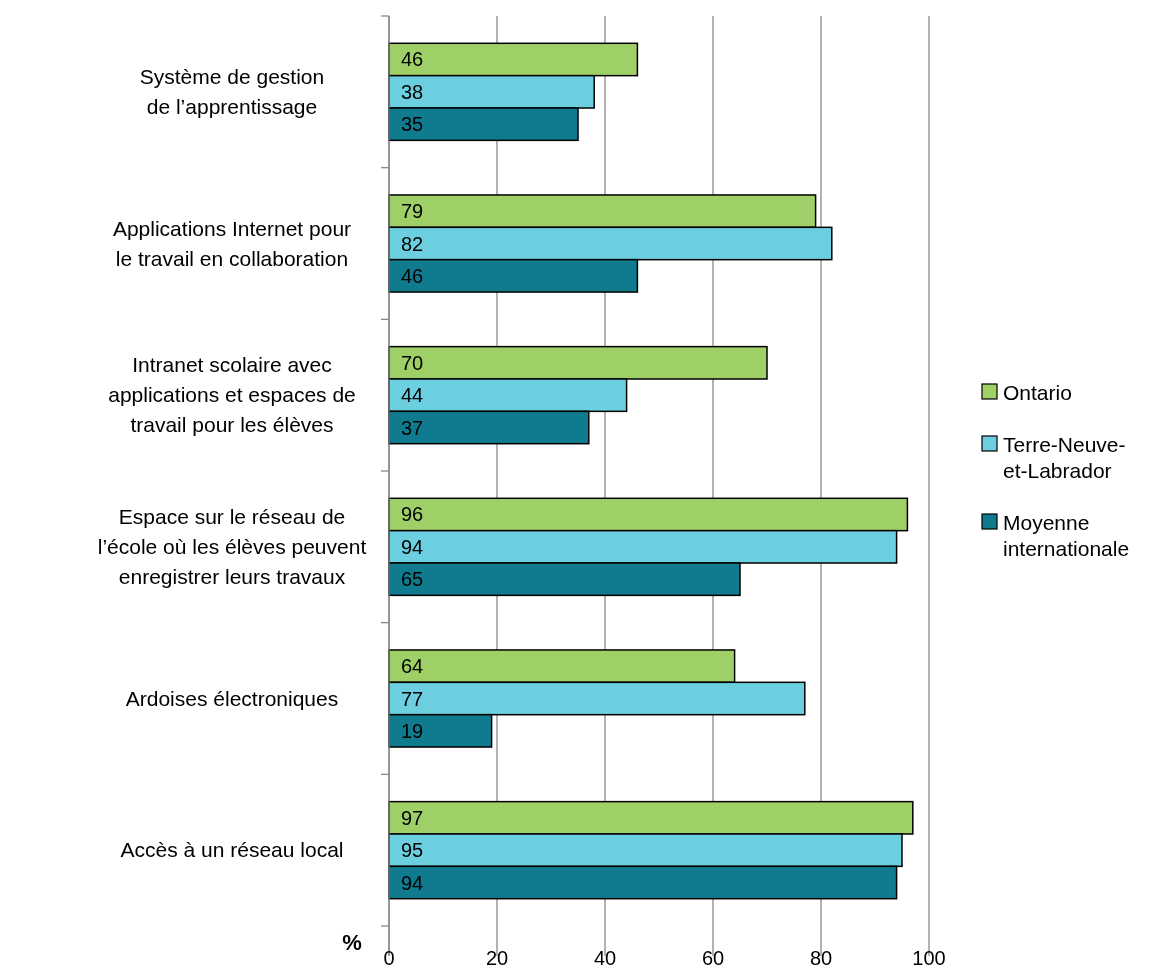 This screenshot has height=970, width=1175. What do you see at coordinates (412, 211) in the screenshot?
I see `data-label: 79` at bounding box center [412, 211].